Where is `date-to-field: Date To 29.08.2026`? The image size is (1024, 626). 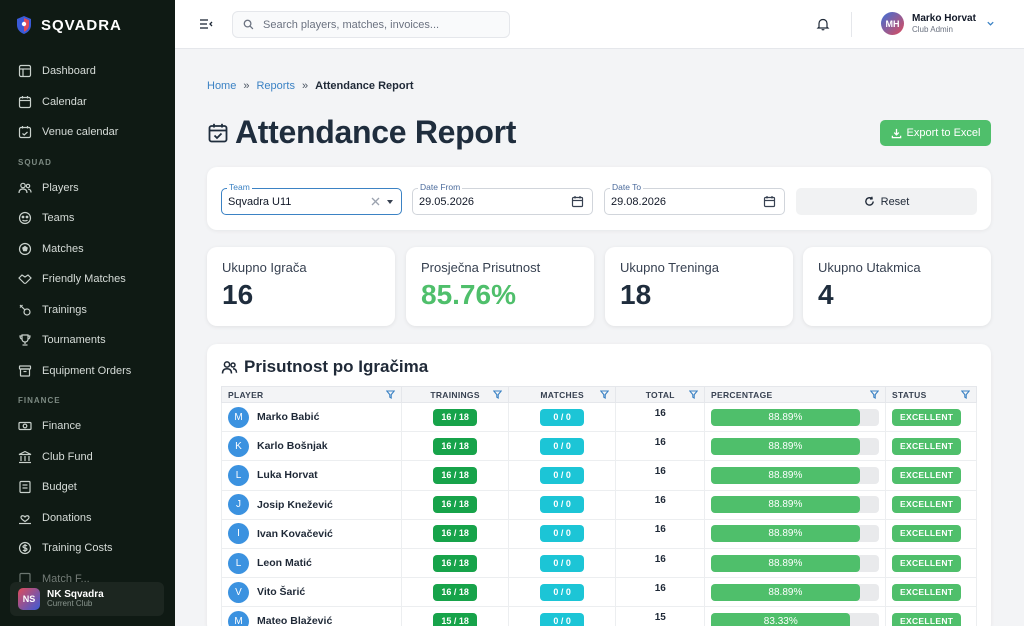 date-to-field: Date To 29.08.2026 is located at coordinates (694, 198).